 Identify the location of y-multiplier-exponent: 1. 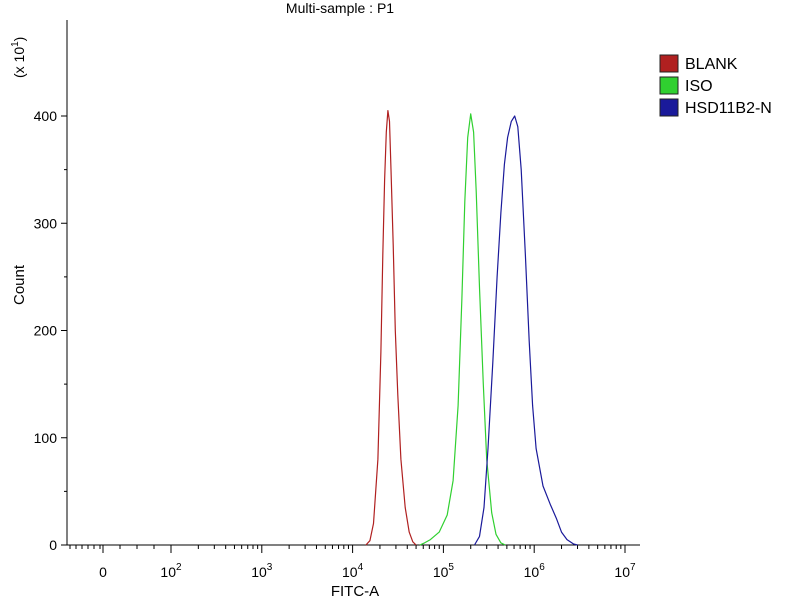
(15, 44).